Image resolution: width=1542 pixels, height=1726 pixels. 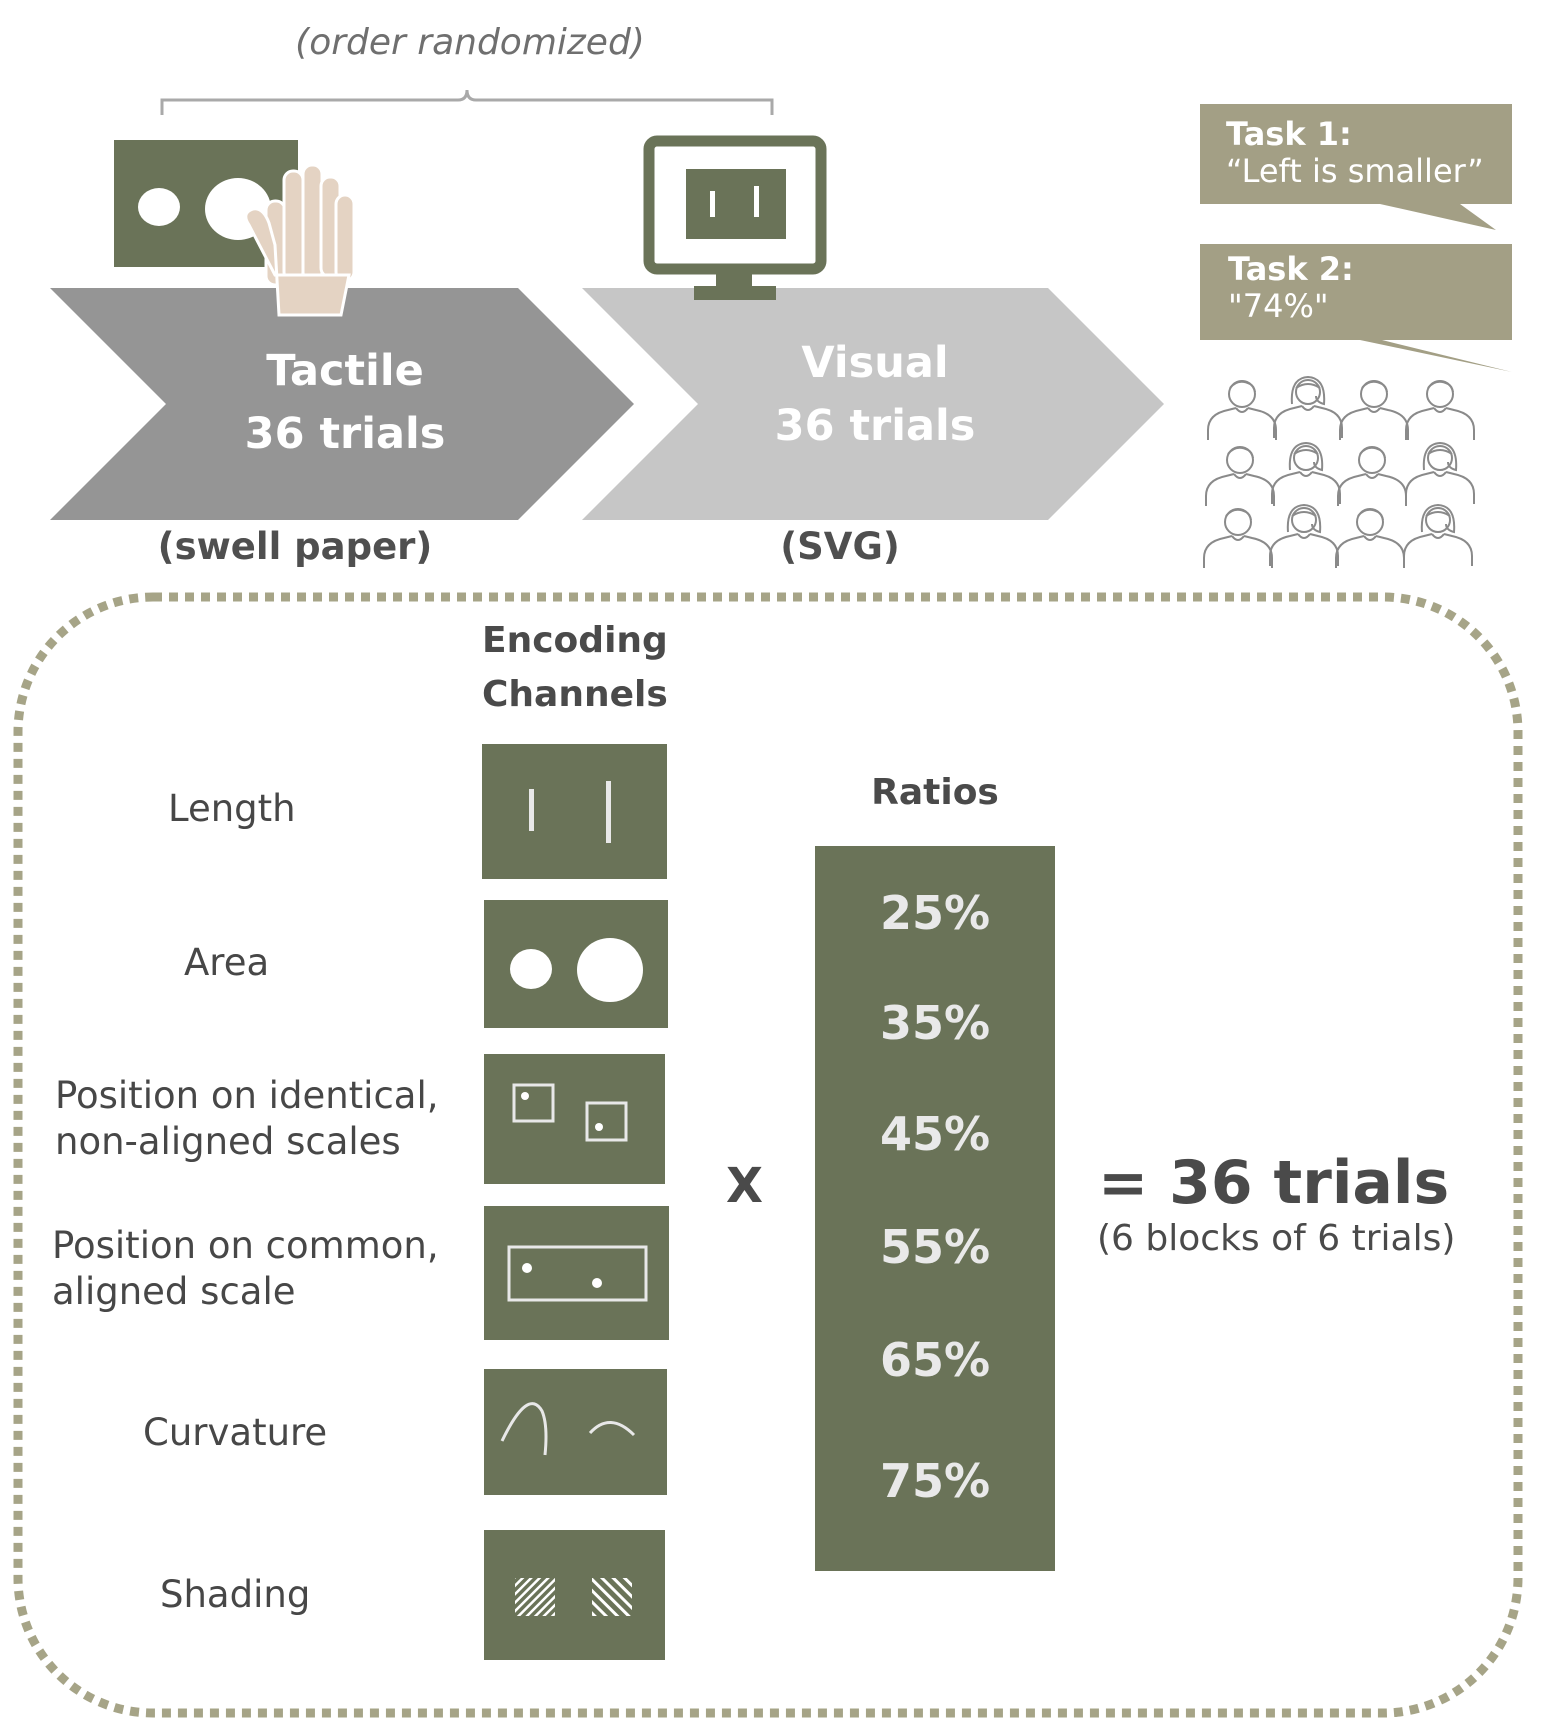 What do you see at coordinates (295, 546) in the screenshot?
I see `tactile-medium: (swell paper)` at bounding box center [295, 546].